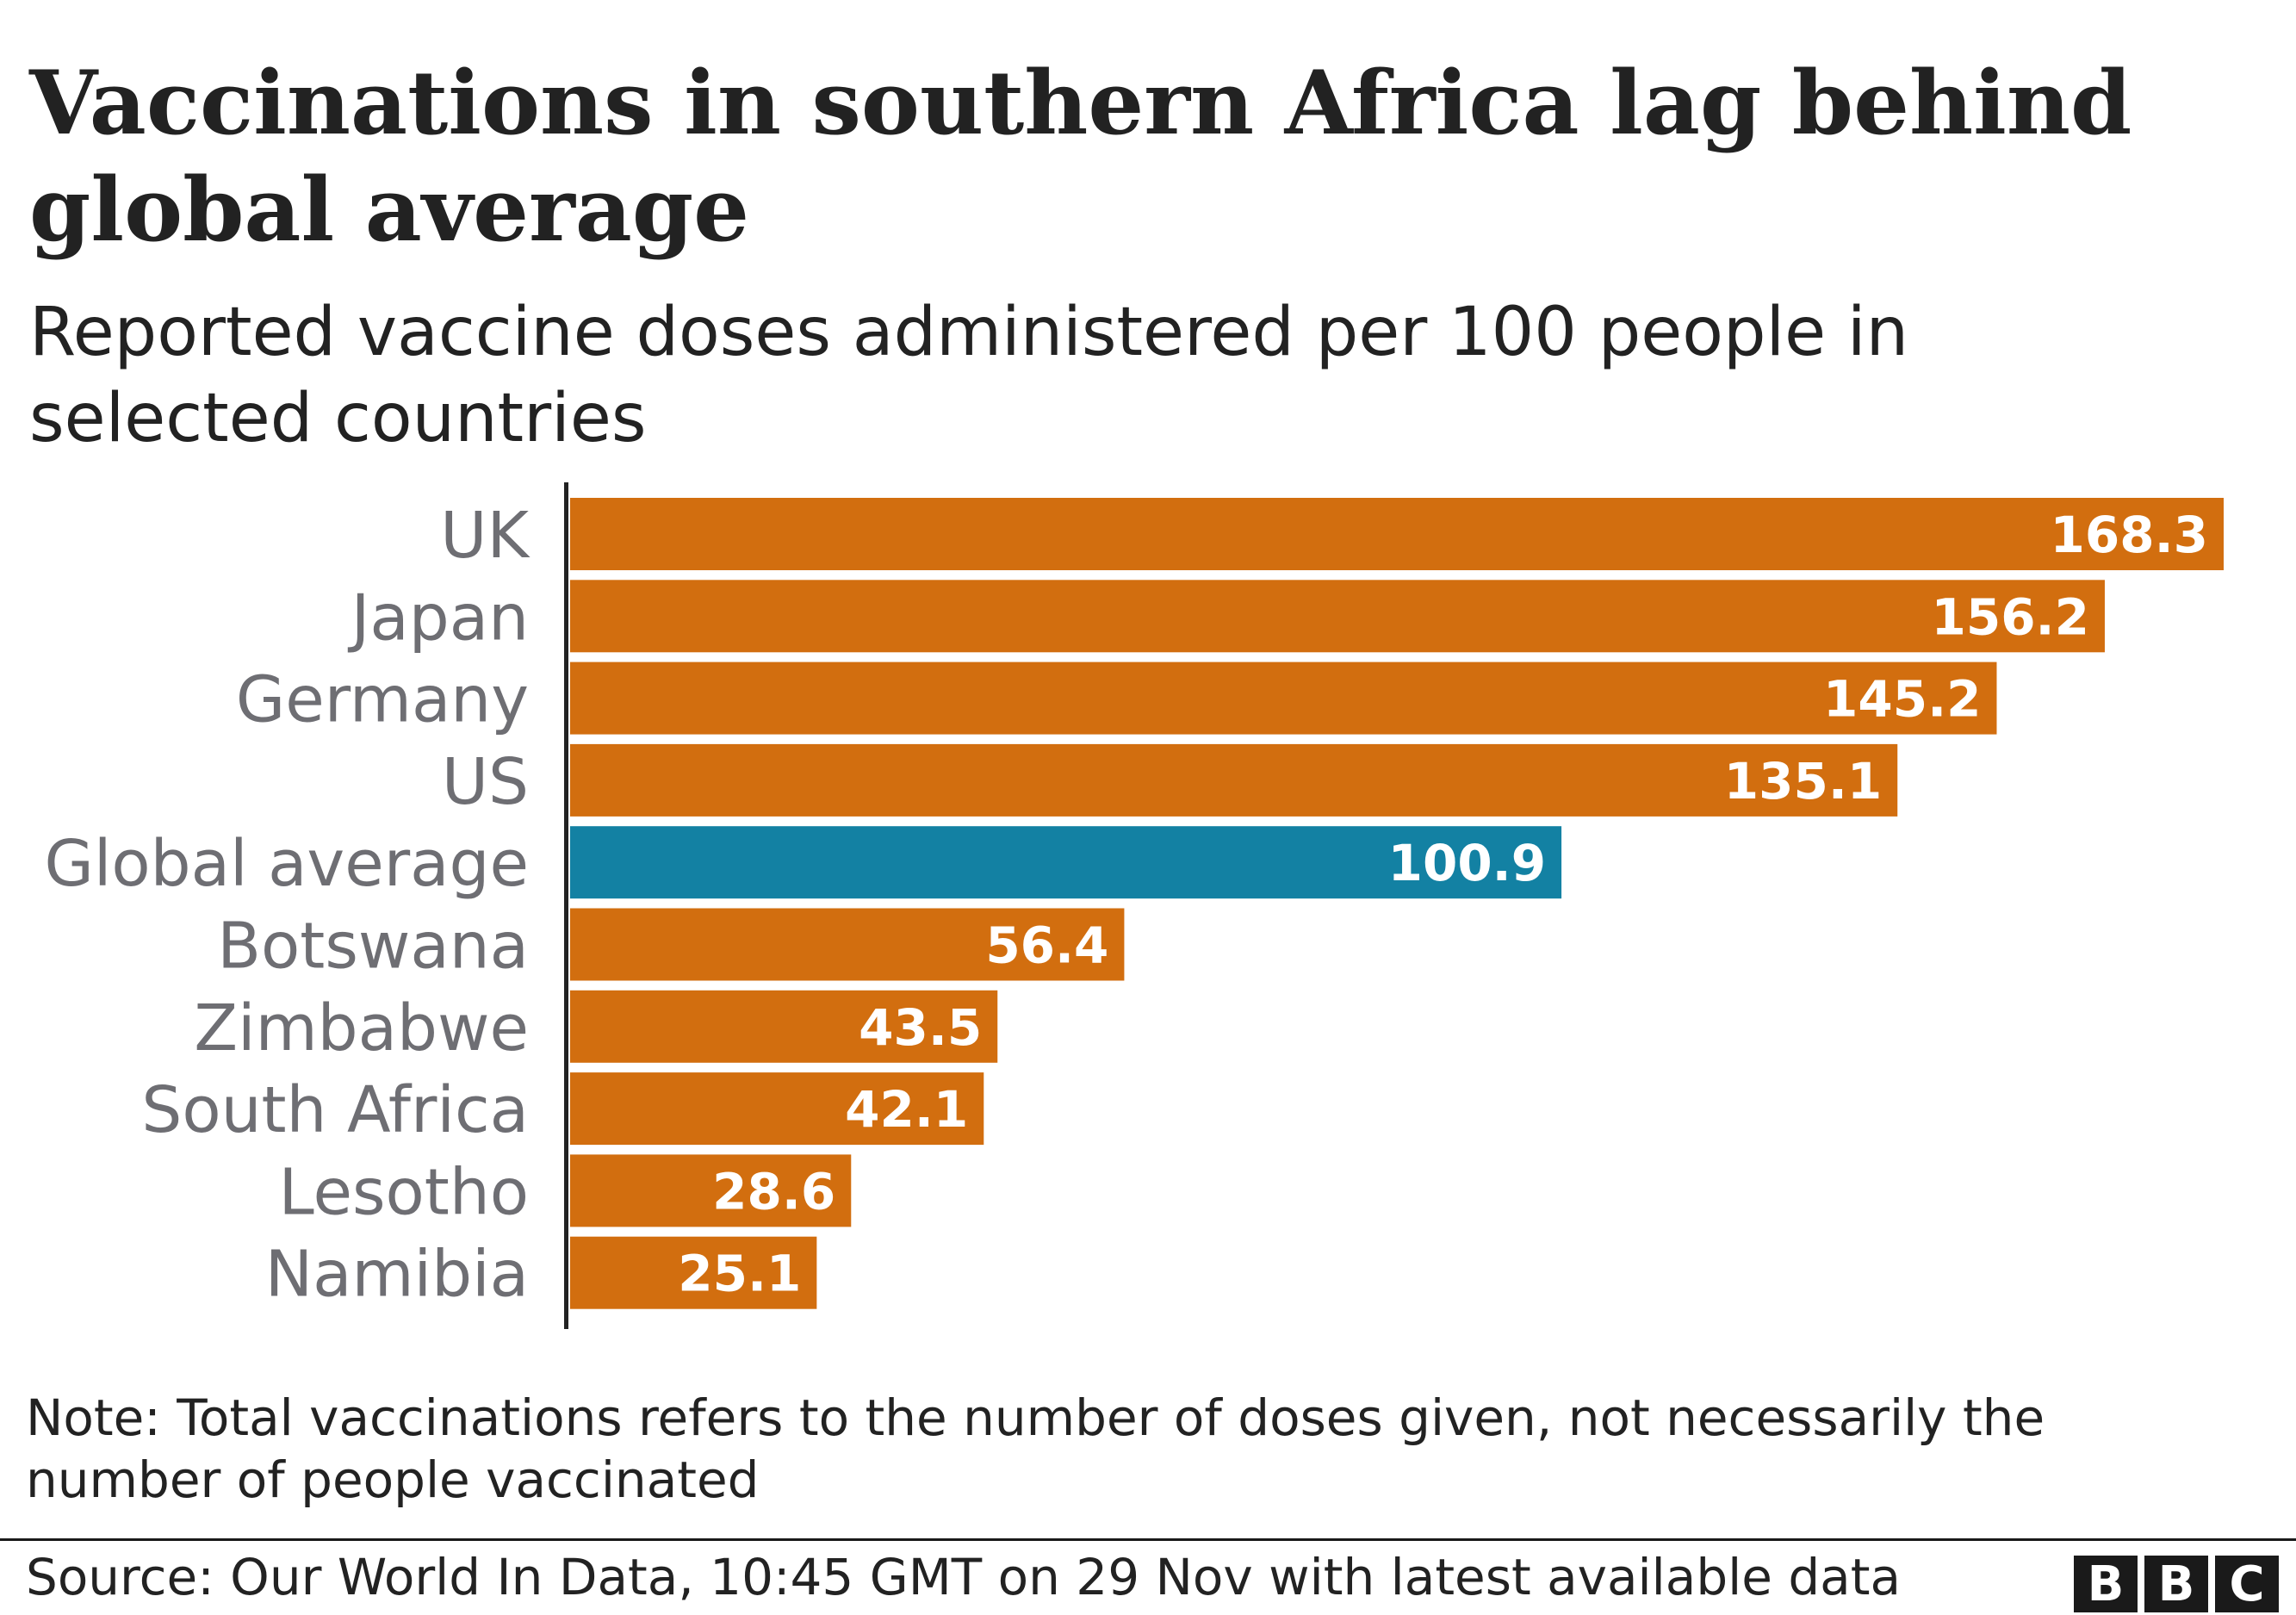  I want to click on bar-highlight, so click(1066, 862).